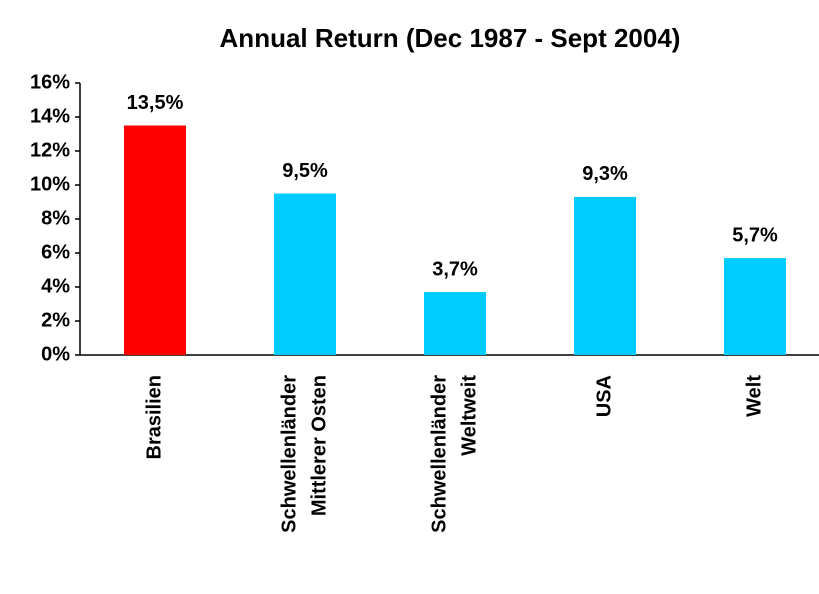 Image resolution: width=819 pixels, height=594 pixels. Describe the element at coordinates (154, 417) in the screenshot. I see `x-tick-label: Brasilien` at that location.